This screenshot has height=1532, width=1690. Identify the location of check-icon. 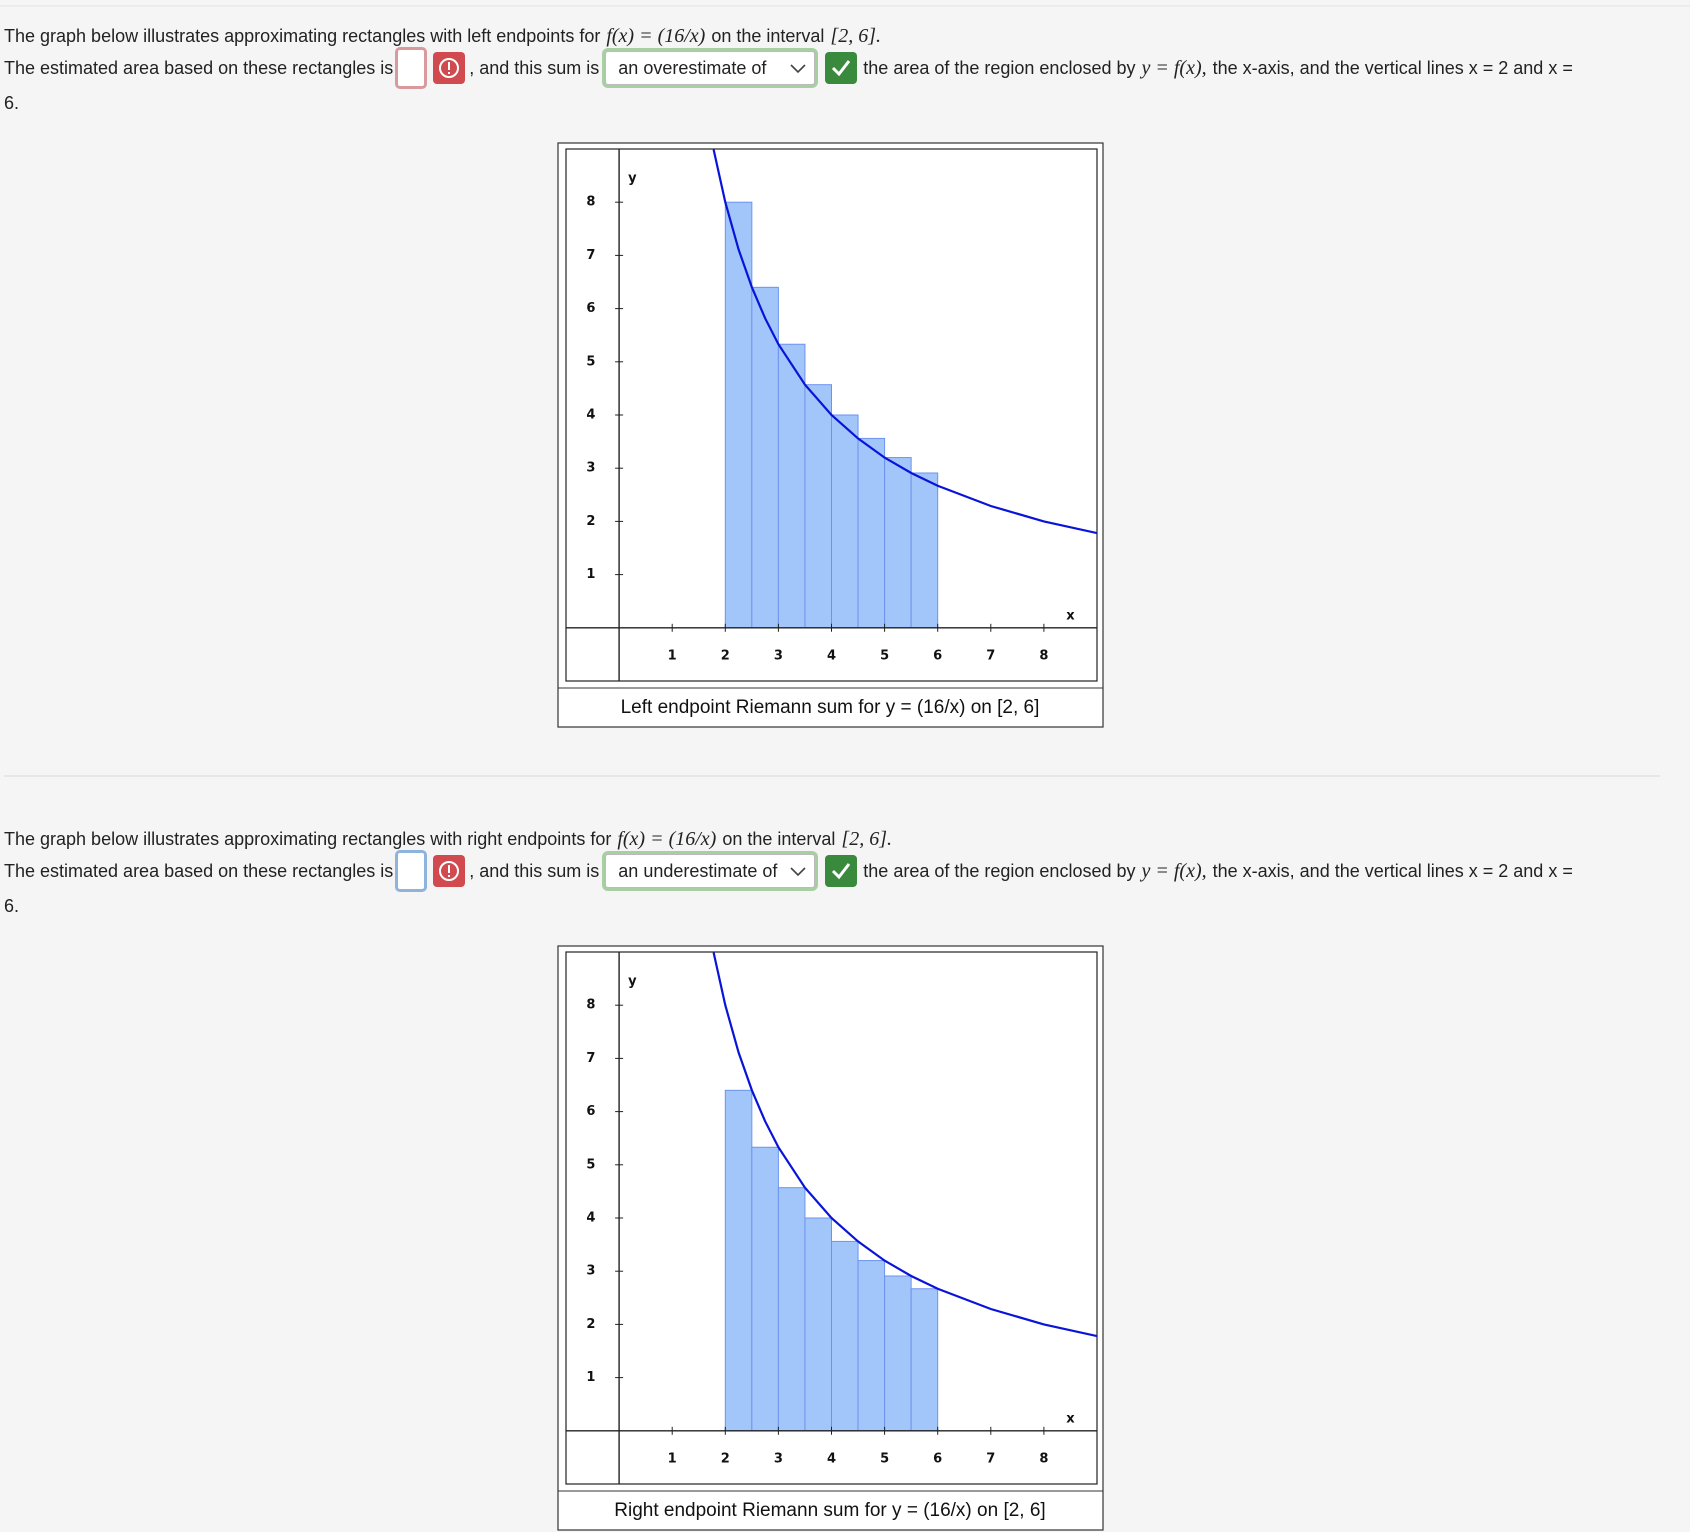
(841, 871).